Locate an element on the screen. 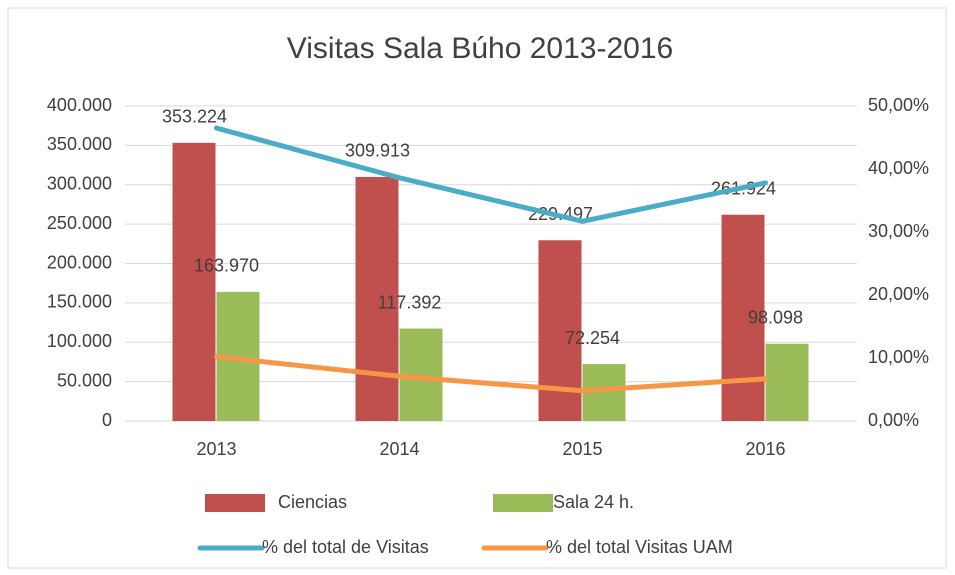  y-tick-label: 200.000 is located at coordinates (79, 262).